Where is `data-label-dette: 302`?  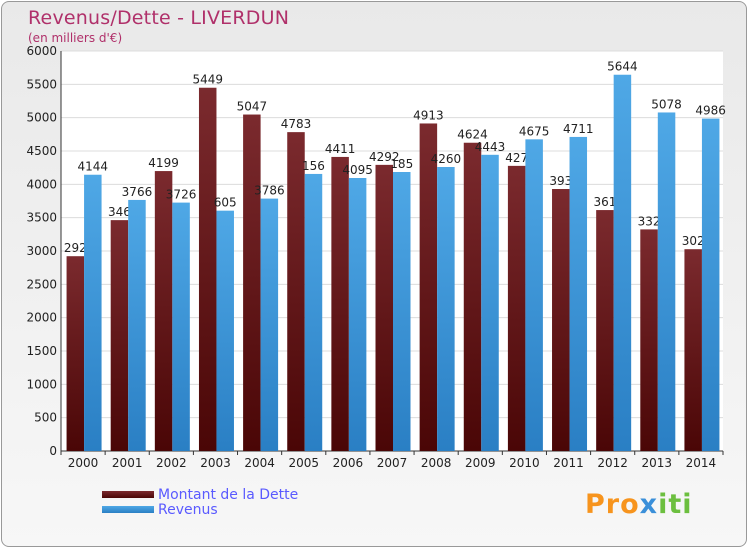
data-label-dette: 302 is located at coordinates (693, 241).